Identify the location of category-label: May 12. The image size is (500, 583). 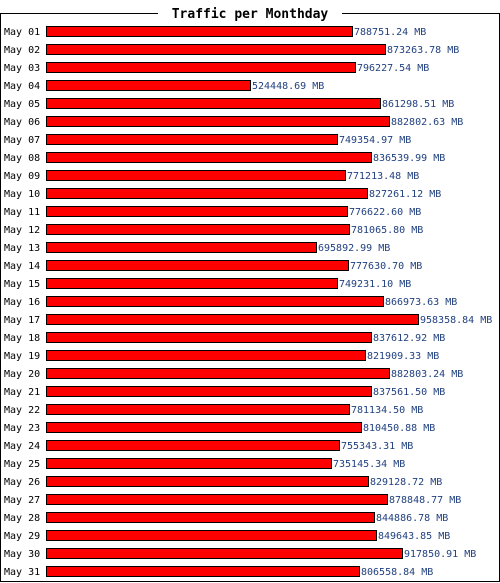
(22, 230).